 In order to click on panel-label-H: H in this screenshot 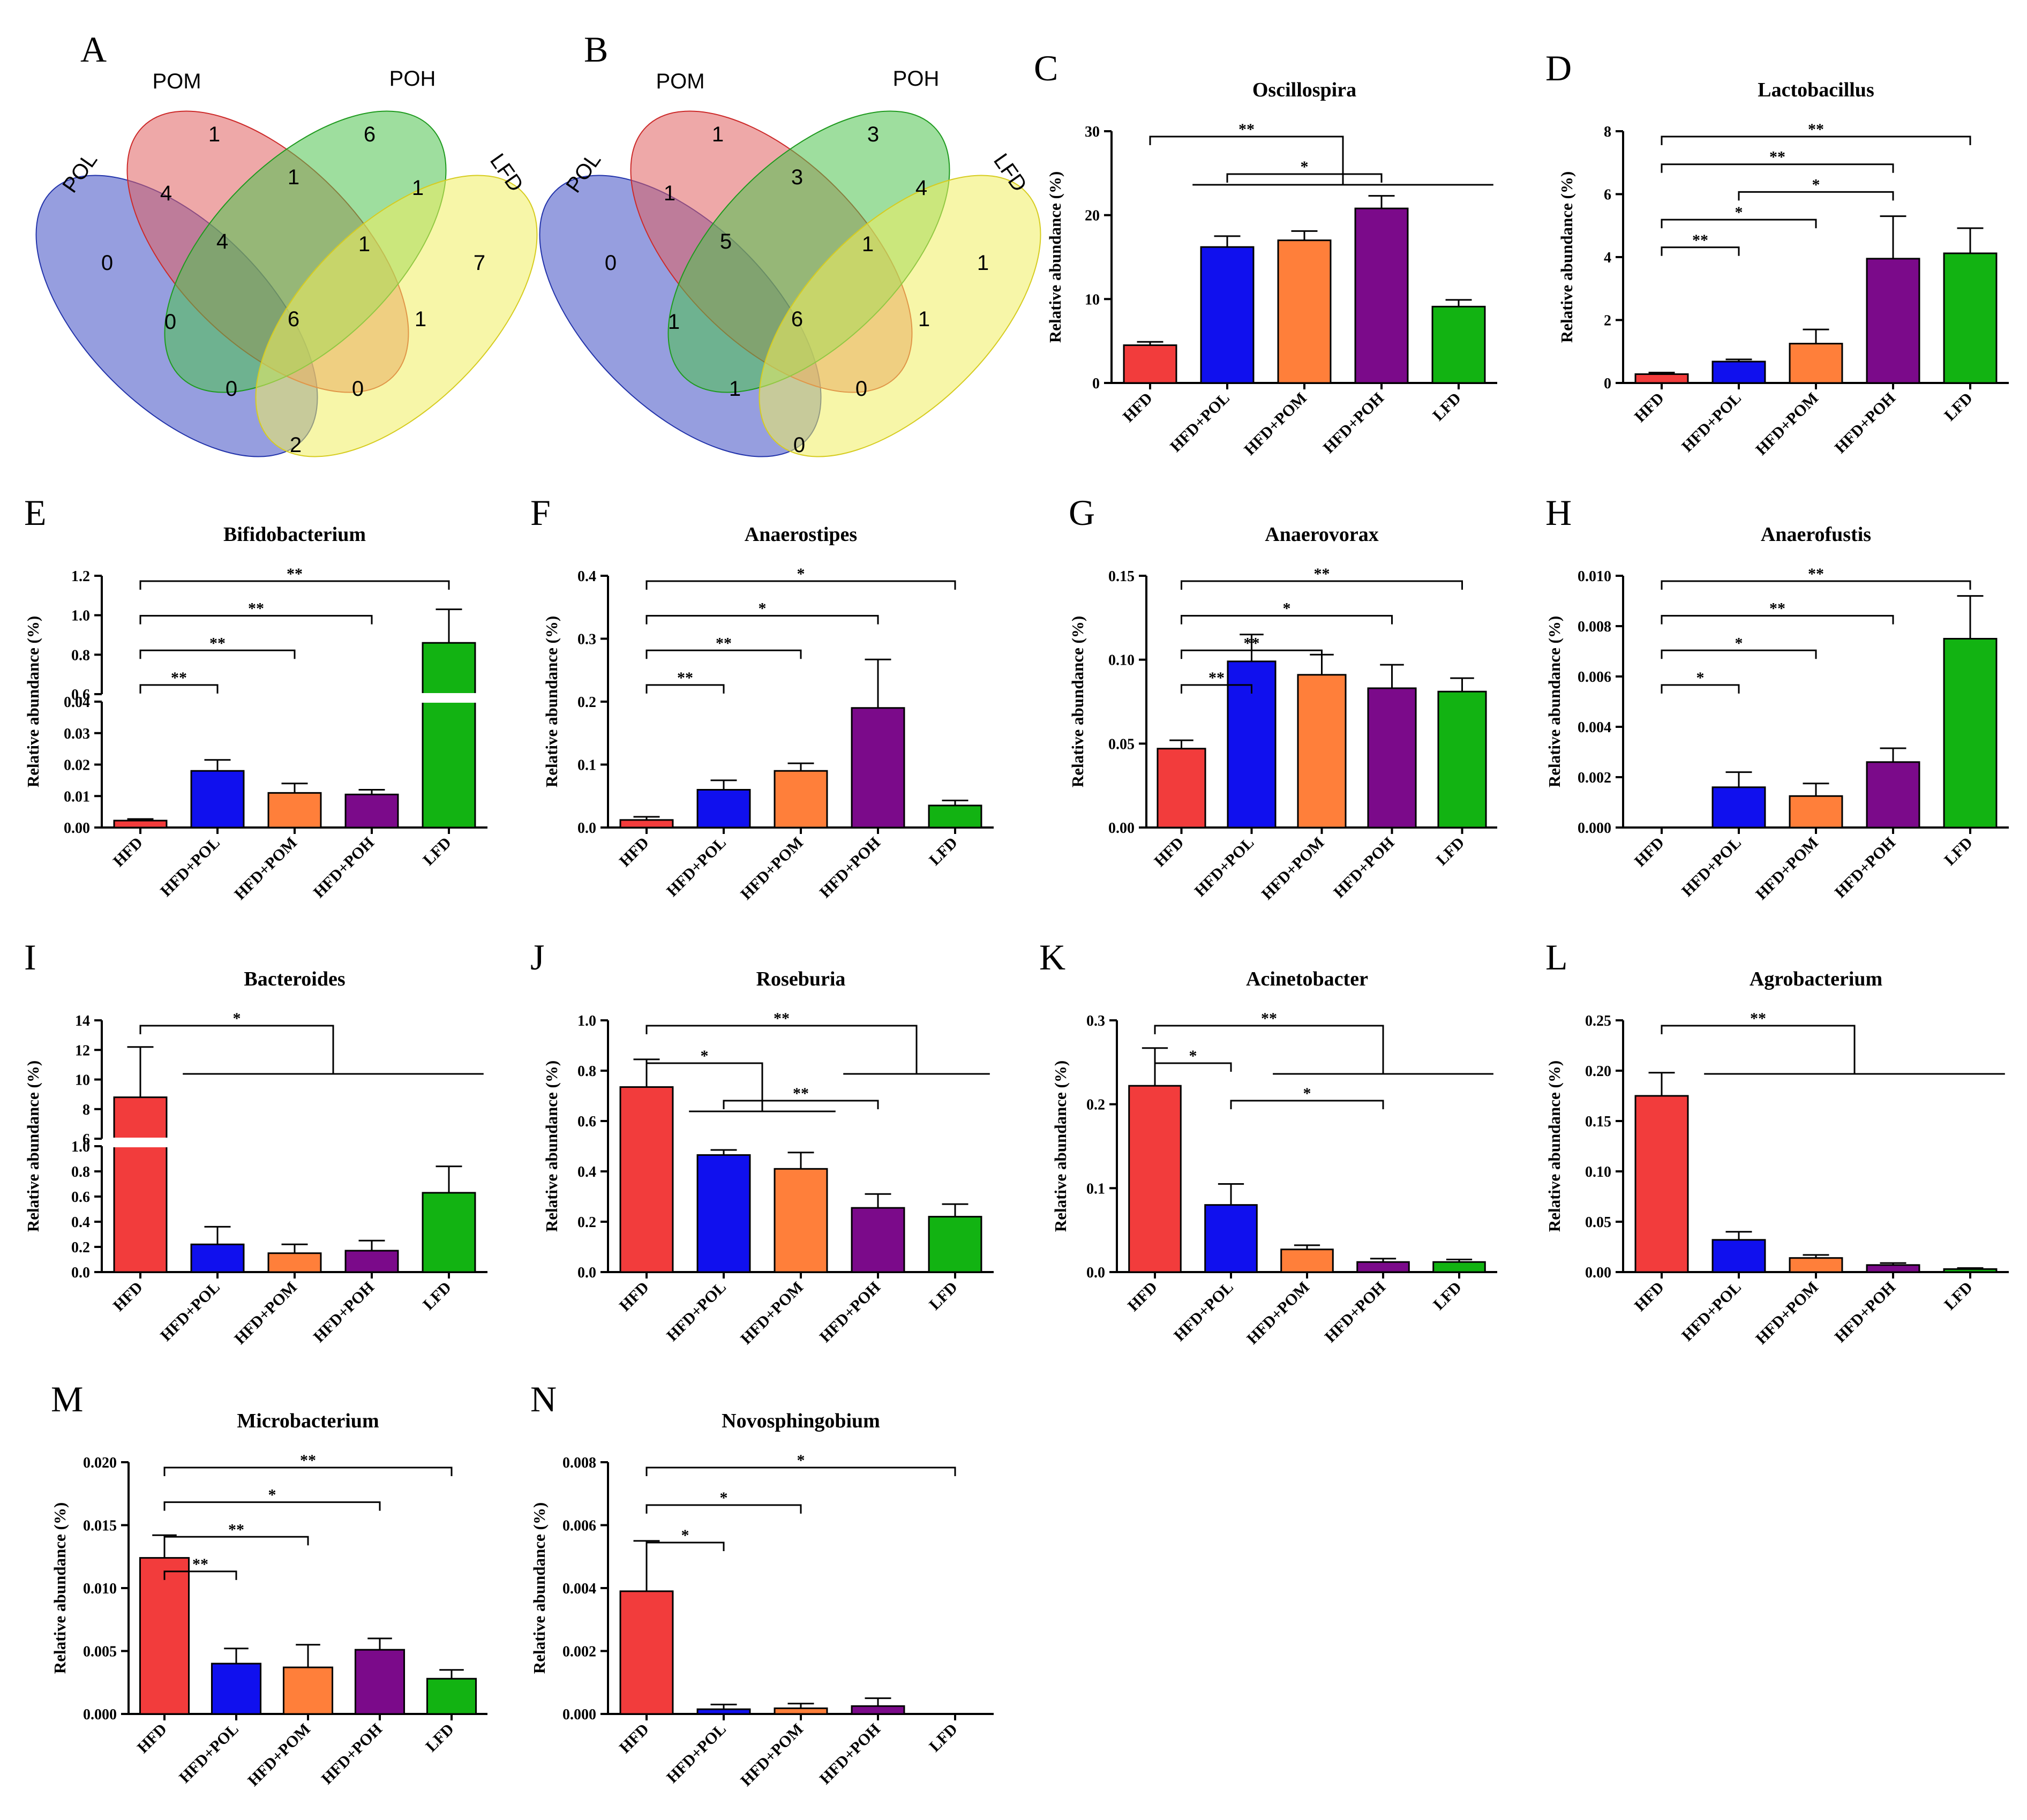, I will do `click(1558, 512)`.